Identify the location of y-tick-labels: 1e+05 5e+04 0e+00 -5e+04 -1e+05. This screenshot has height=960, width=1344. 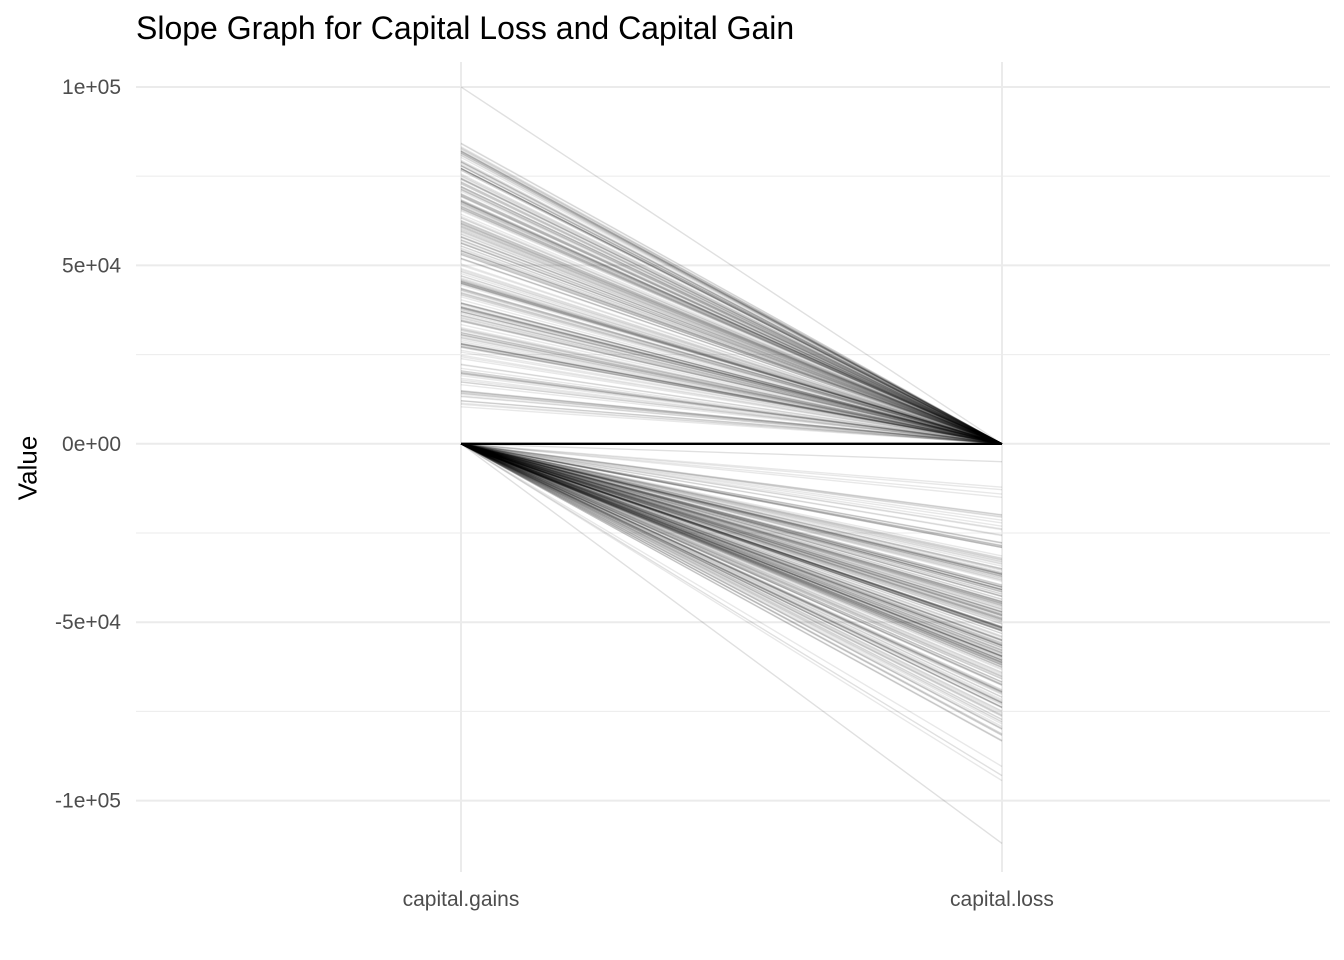
(88, 444).